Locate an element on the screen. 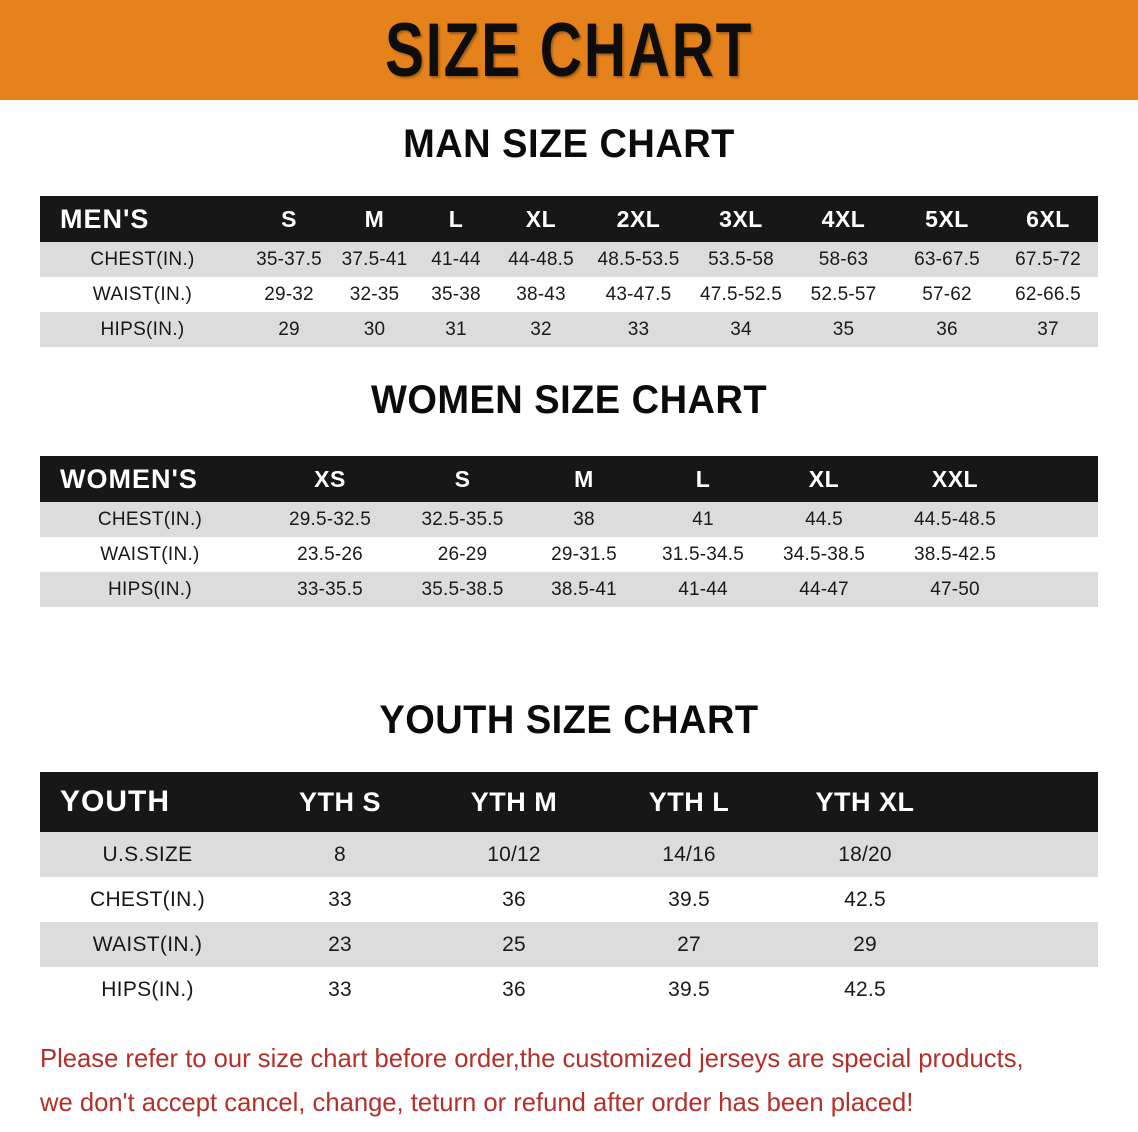 This screenshot has height=1132, width=1138. youth-size-col-s: YTH S is located at coordinates (340, 802).